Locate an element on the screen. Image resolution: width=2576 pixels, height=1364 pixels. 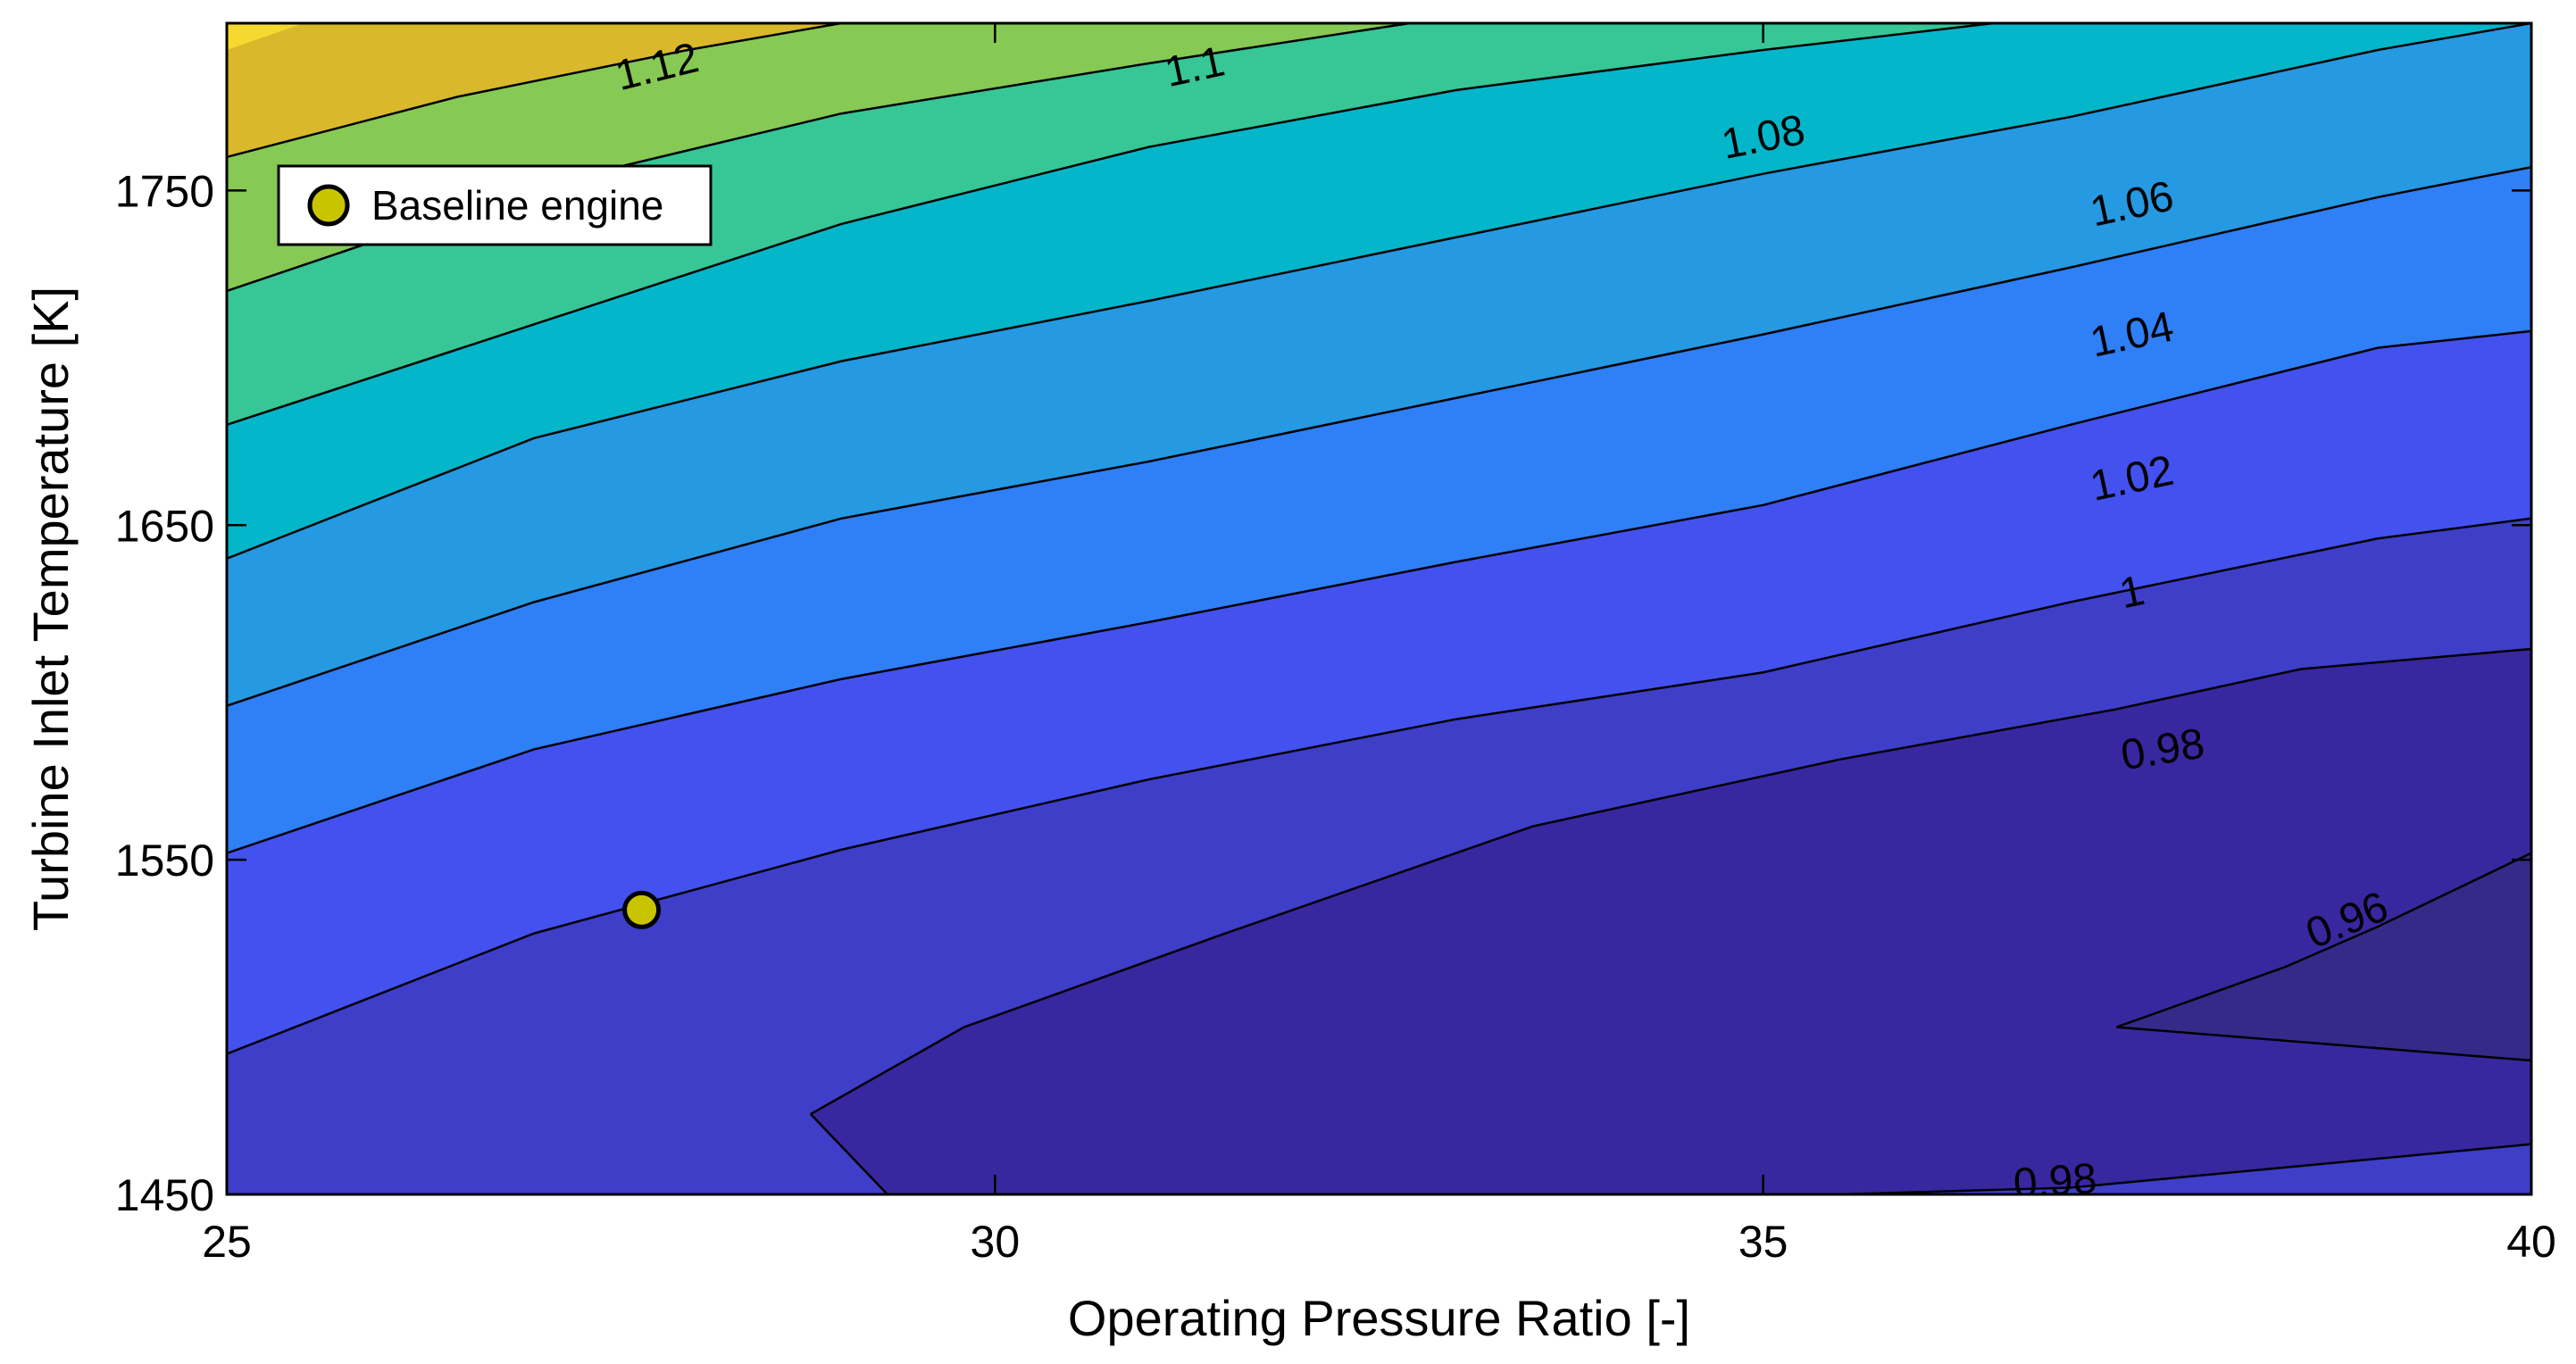
x-tick-label: 30 is located at coordinates (996, 1242).